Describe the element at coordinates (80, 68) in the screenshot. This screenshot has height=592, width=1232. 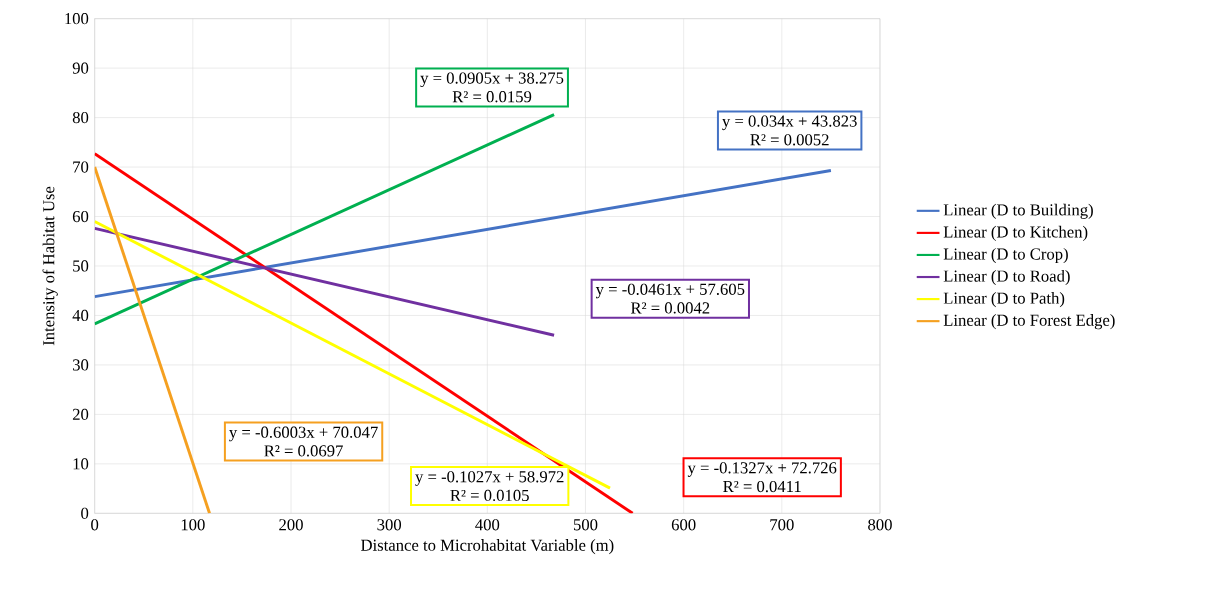
I see `y-tick-label: 90` at that location.